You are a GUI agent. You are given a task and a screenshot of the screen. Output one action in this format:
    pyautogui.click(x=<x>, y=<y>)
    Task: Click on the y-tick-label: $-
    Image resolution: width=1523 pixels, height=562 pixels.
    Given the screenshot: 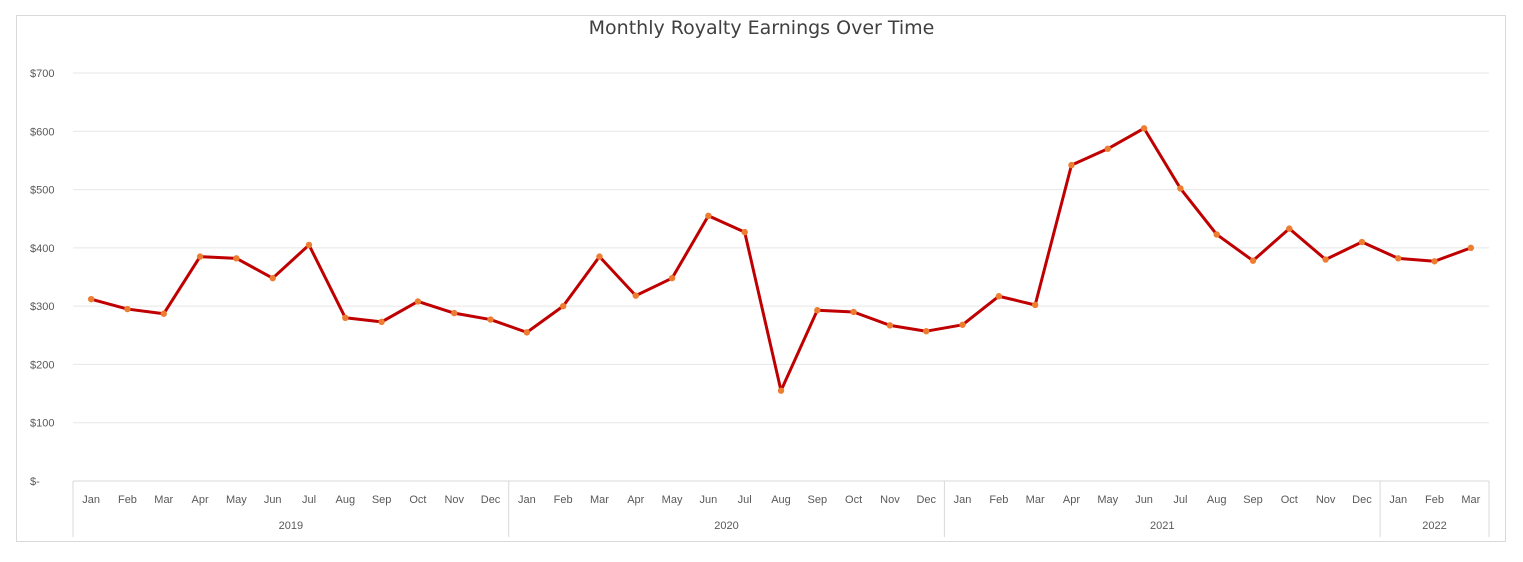 What is the action you would take?
    pyautogui.click(x=35, y=482)
    